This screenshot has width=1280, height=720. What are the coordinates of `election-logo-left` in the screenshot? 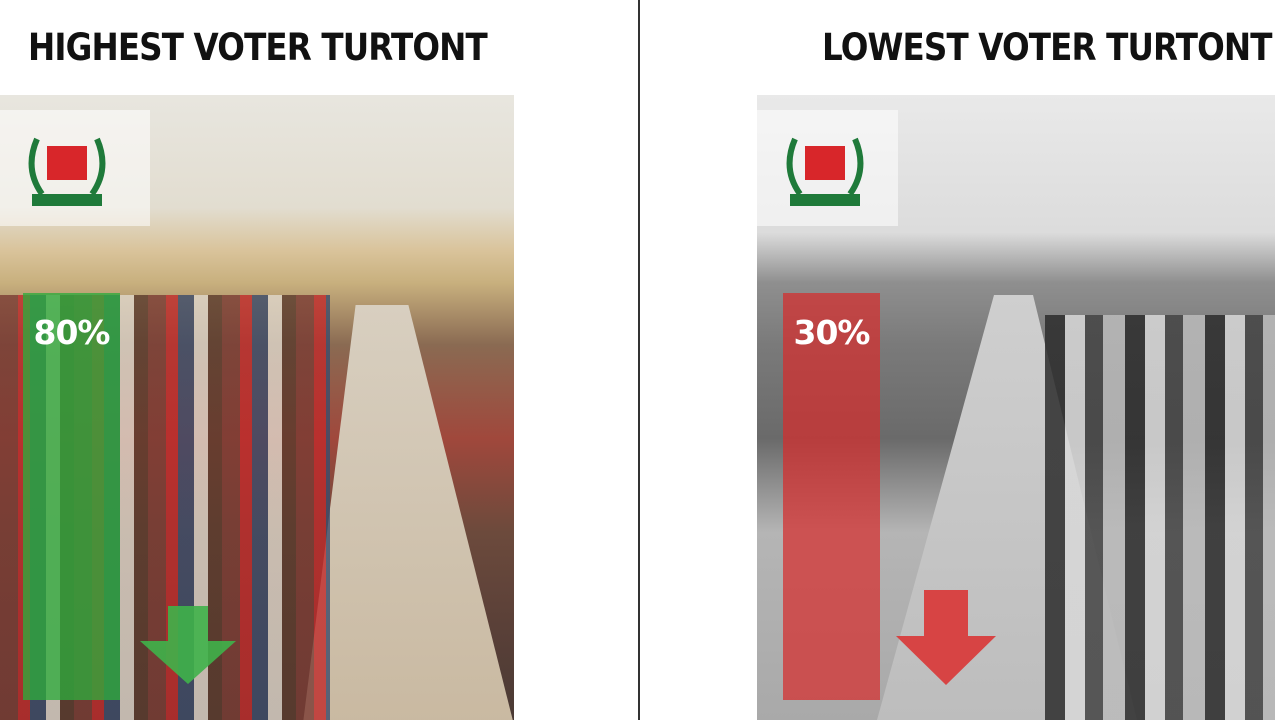 It's located at (75, 168).